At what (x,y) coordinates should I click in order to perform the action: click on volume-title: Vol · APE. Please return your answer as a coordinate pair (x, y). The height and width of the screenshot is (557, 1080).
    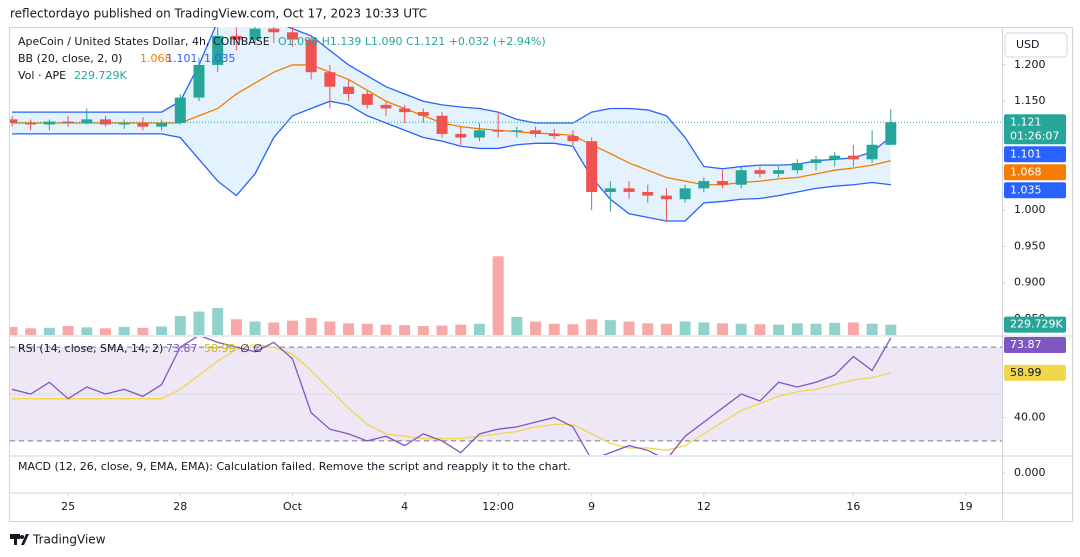
    Looking at the image, I should click on (42, 75).